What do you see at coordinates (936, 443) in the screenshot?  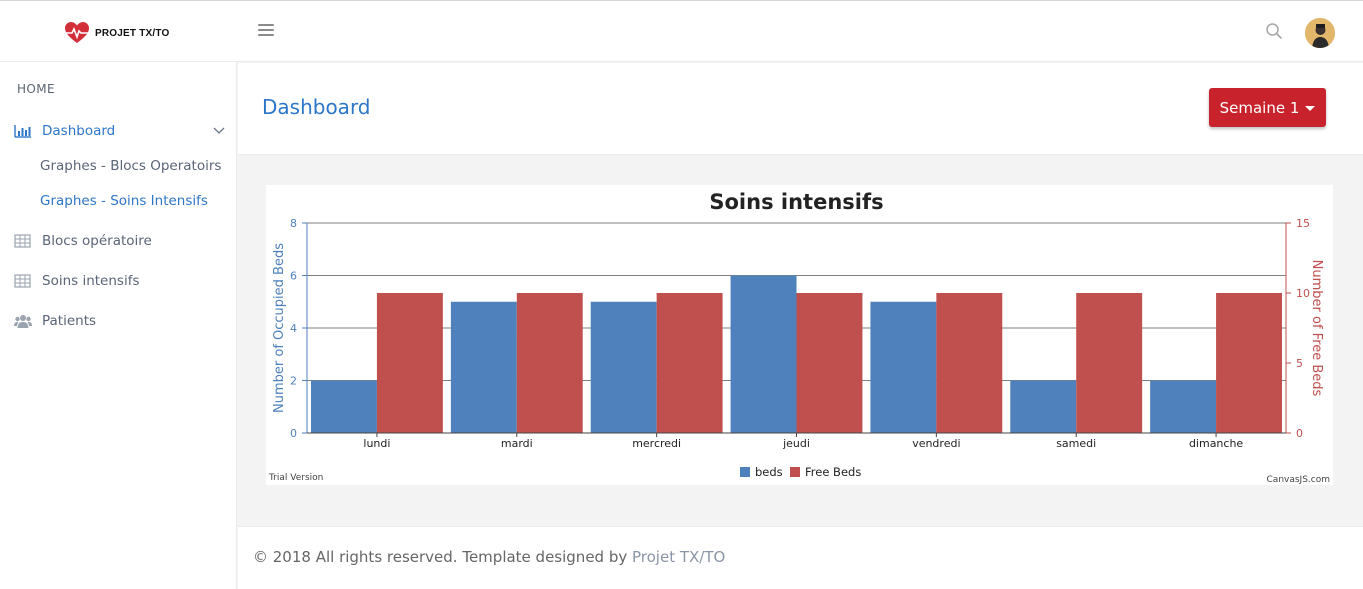 I see `x-tick-label: vendredi` at bounding box center [936, 443].